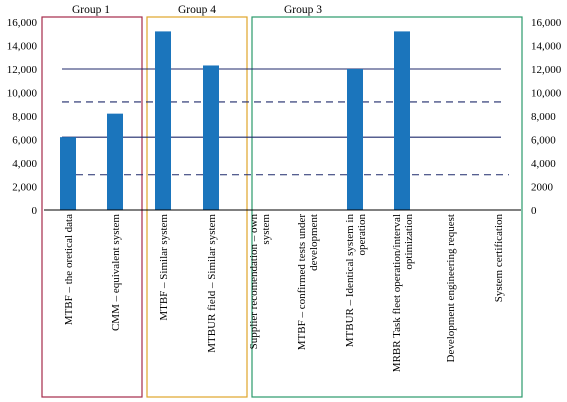 The width and height of the screenshot is (567, 402). What do you see at coordinates (69, 269) in the screenshot?
I see `x-category-label: MTBF – the oretical data` at bounding box center [69, 269].